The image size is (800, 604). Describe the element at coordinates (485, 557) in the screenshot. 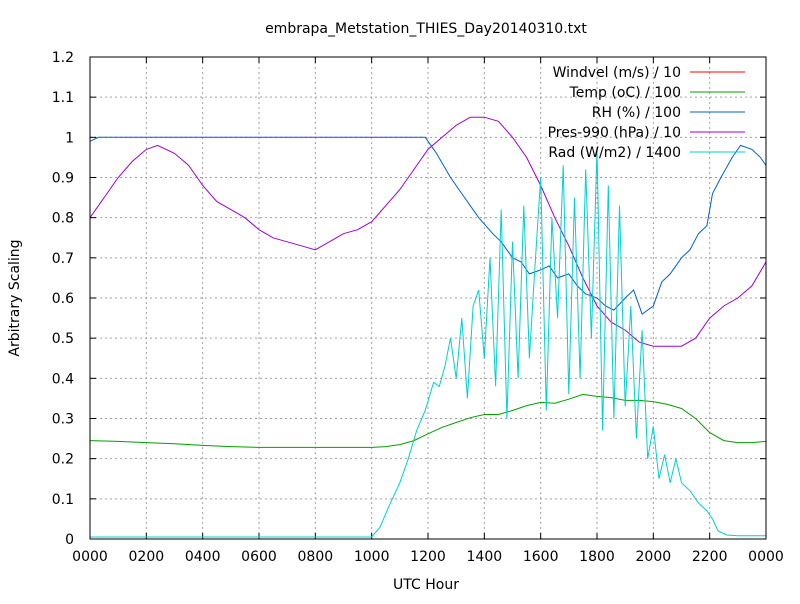

I see `x-tick-label: 1400` at that location.